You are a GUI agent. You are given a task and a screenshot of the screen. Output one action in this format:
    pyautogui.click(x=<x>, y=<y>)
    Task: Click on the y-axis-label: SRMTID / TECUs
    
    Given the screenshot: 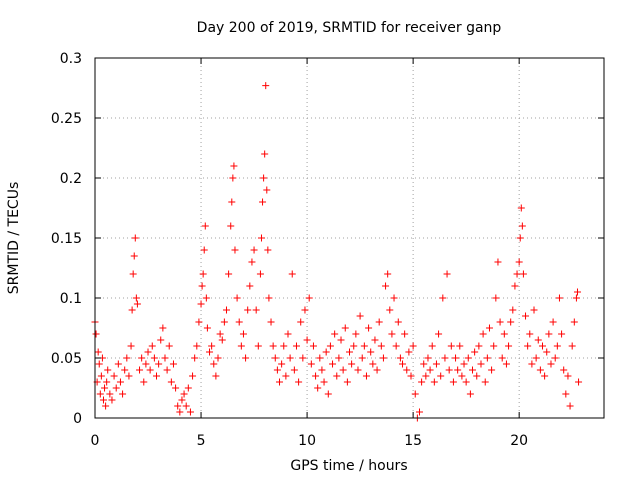 What is the action you would take?
    pyautogui.click(x=14, y=238)
    